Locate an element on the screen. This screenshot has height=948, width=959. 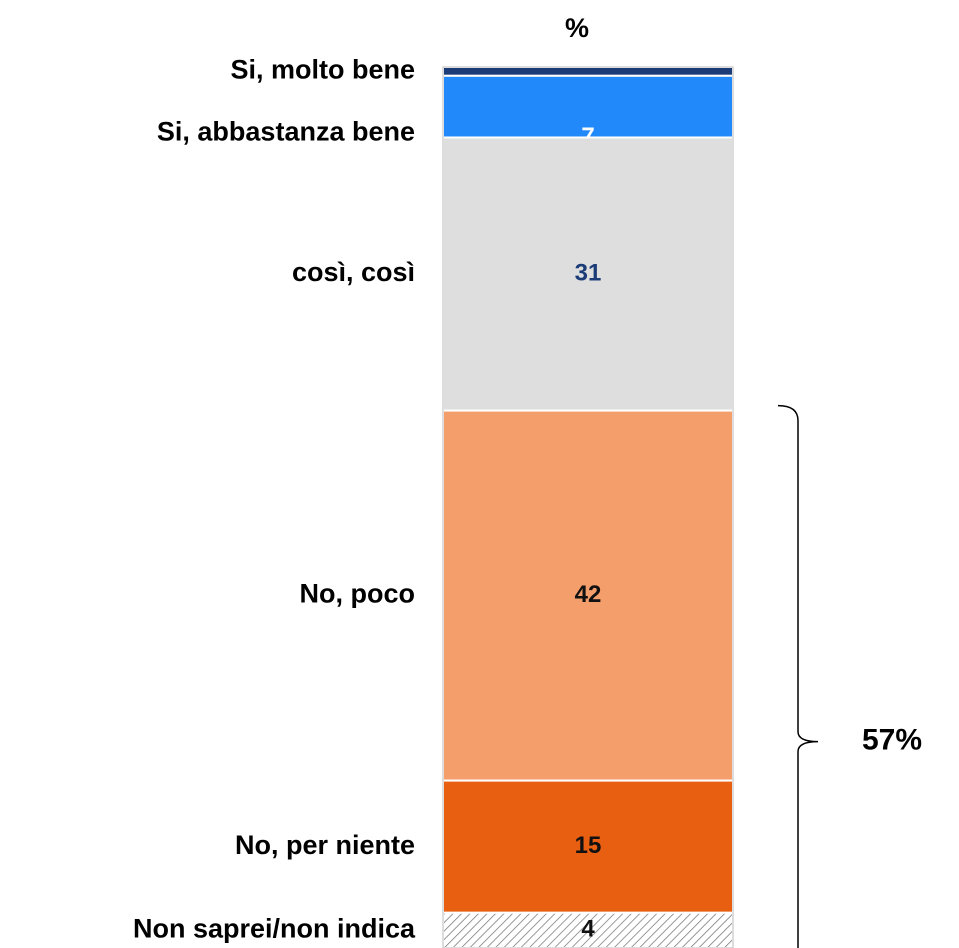
bracket is located at coordinates (798, 676).